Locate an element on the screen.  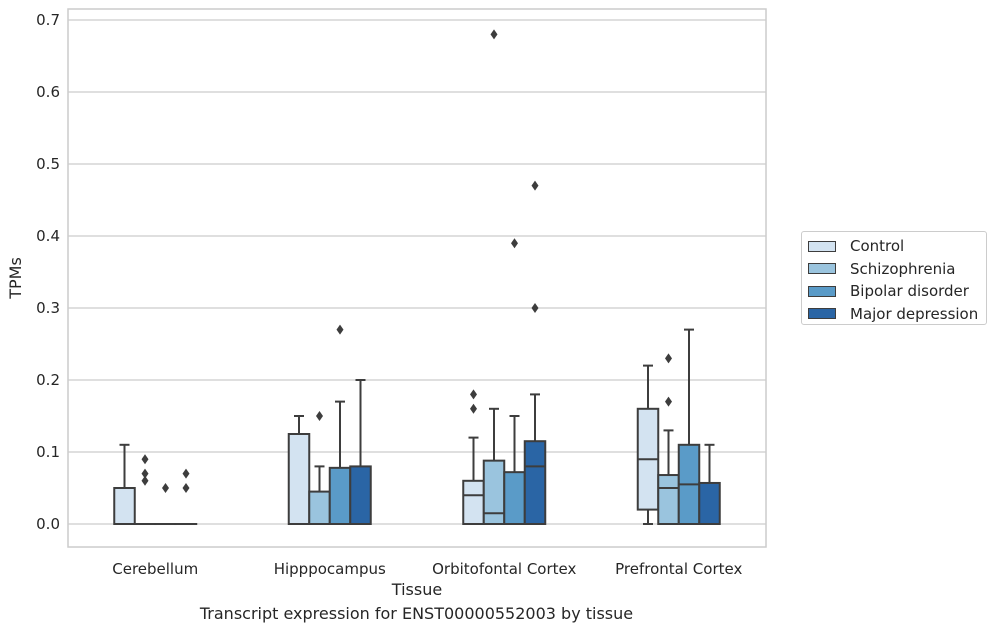
legend-label-control: Control is located at coordinates (877, 246).